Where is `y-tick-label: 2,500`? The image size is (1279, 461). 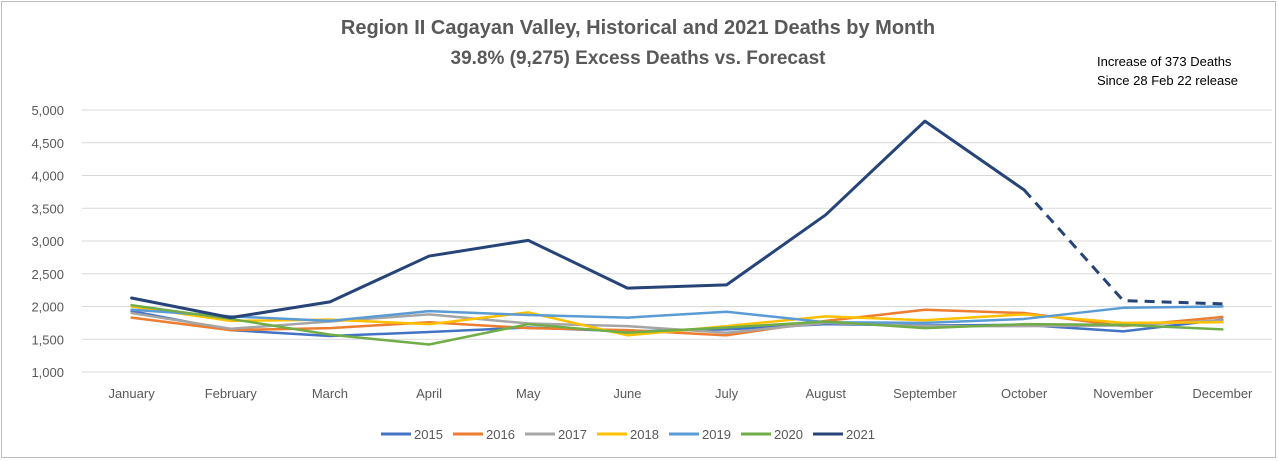 y-tick-label: 2,500 is located at coordinates (47, 274).